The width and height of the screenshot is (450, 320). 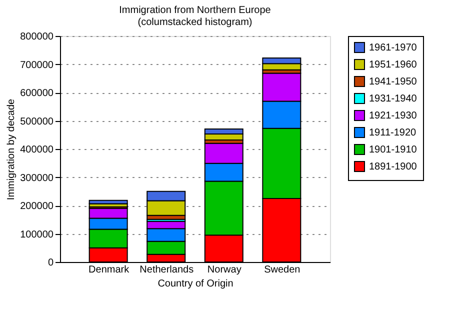 I want to click on legend-label: 1921-1930, so click(x=393, y=116).